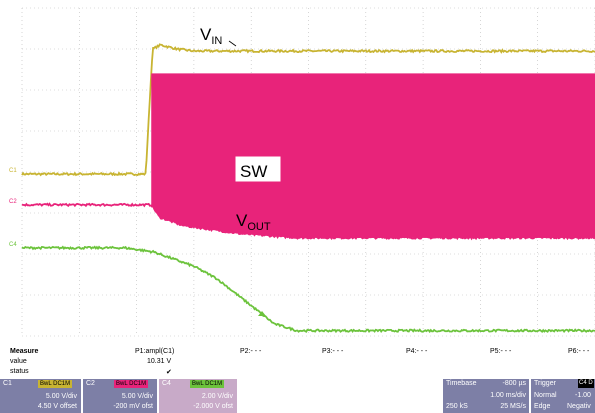 This screenshot has width=595, height=413. I want to click on channel-c2-scale: 5.00 V/div, so click(137, 396).